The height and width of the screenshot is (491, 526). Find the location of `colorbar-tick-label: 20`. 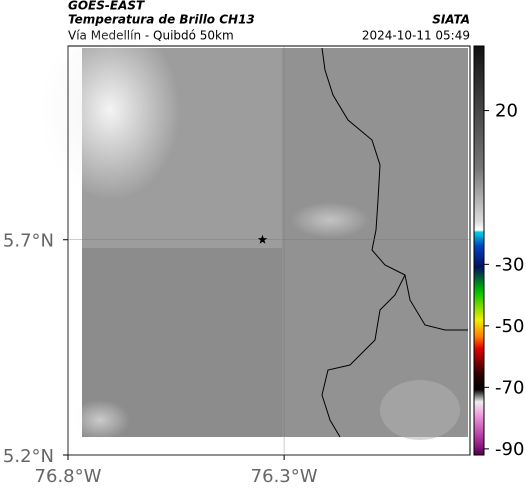

colorbar-tick-label: 20 is located at coordinates (506, 111).